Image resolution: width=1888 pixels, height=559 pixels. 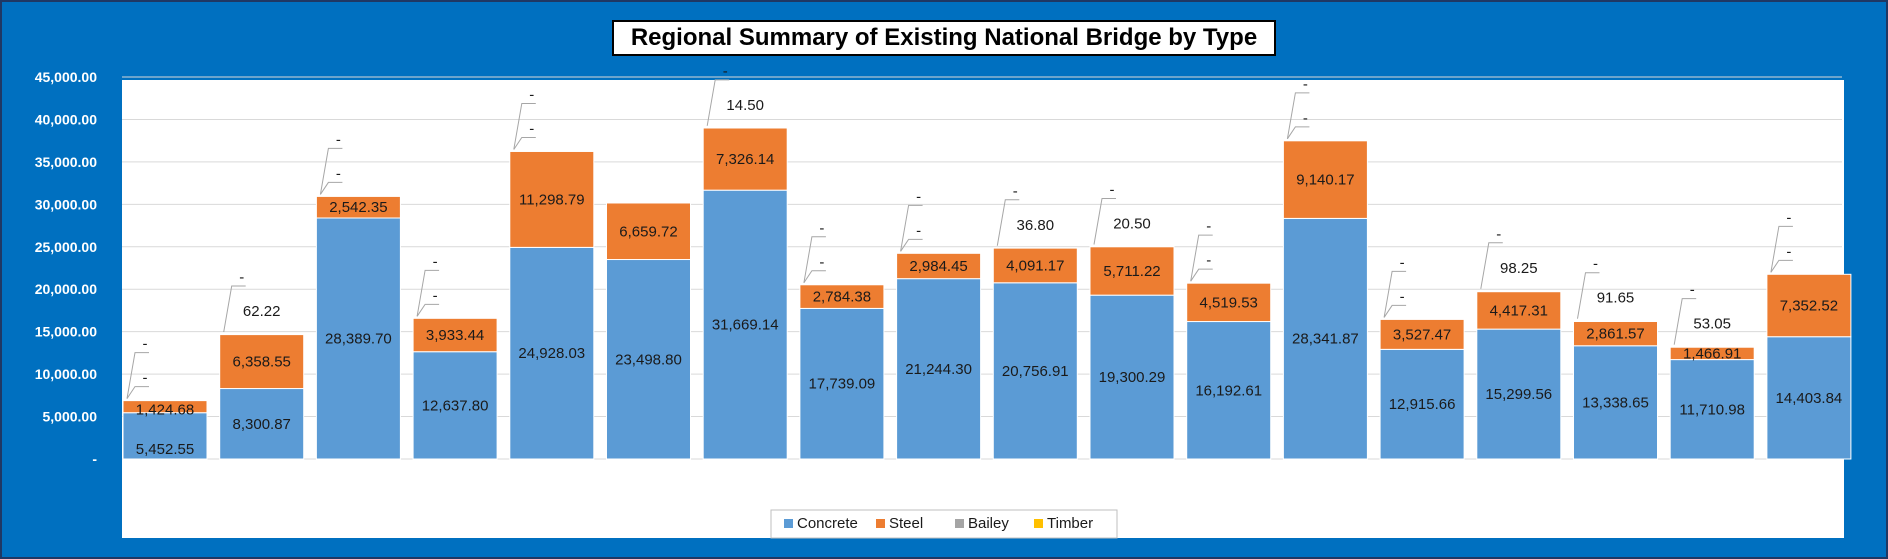 What do you see at coordinates (1038, 523) in the screenshot?
I see `legend-swatch-timber` at bounding box center [1038, 523].